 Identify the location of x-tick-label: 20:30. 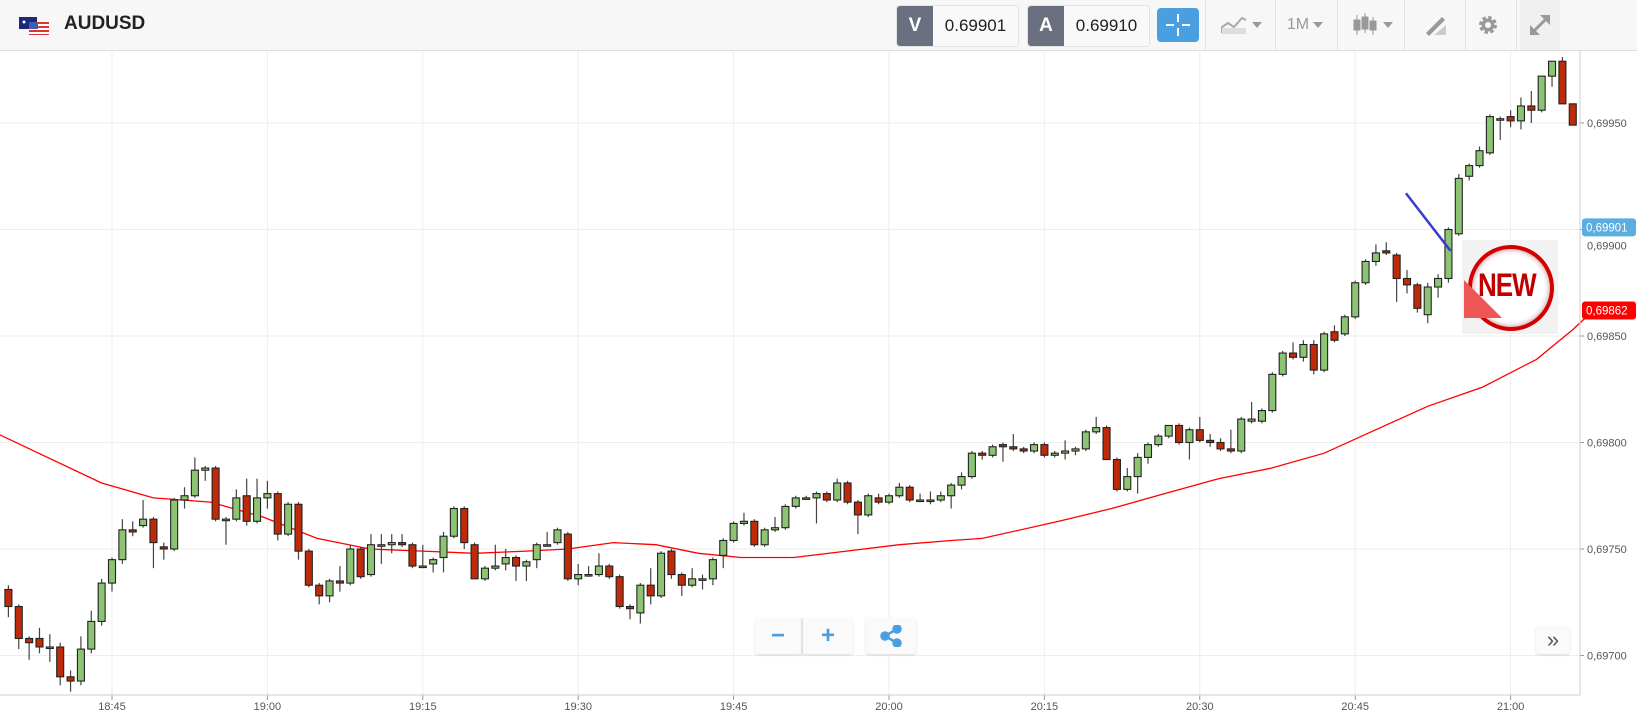
(1200, 707).